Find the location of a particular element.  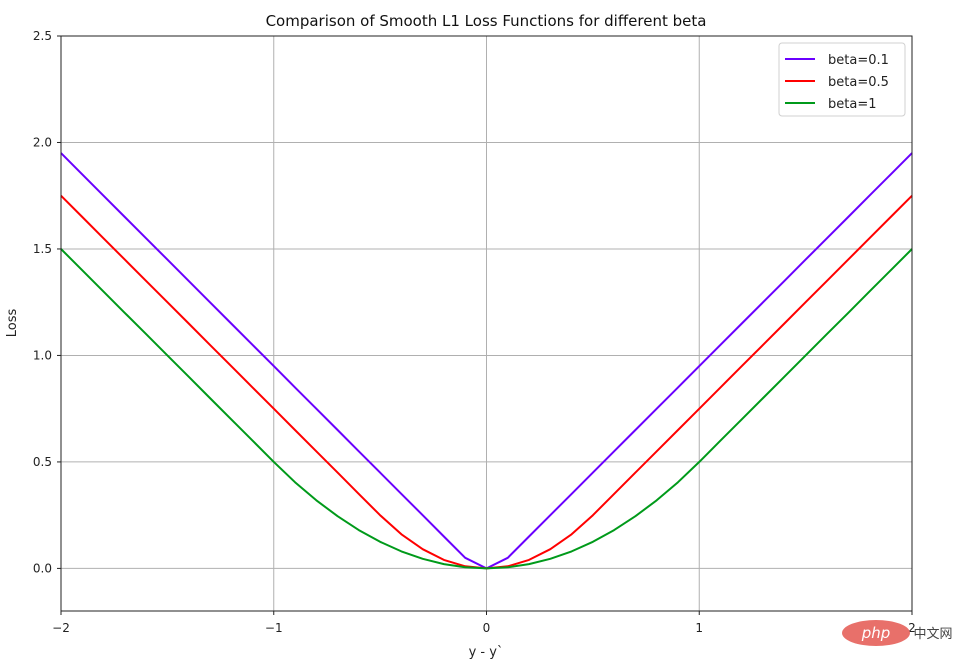

svg-text: php is located at coordinates (876, 633).